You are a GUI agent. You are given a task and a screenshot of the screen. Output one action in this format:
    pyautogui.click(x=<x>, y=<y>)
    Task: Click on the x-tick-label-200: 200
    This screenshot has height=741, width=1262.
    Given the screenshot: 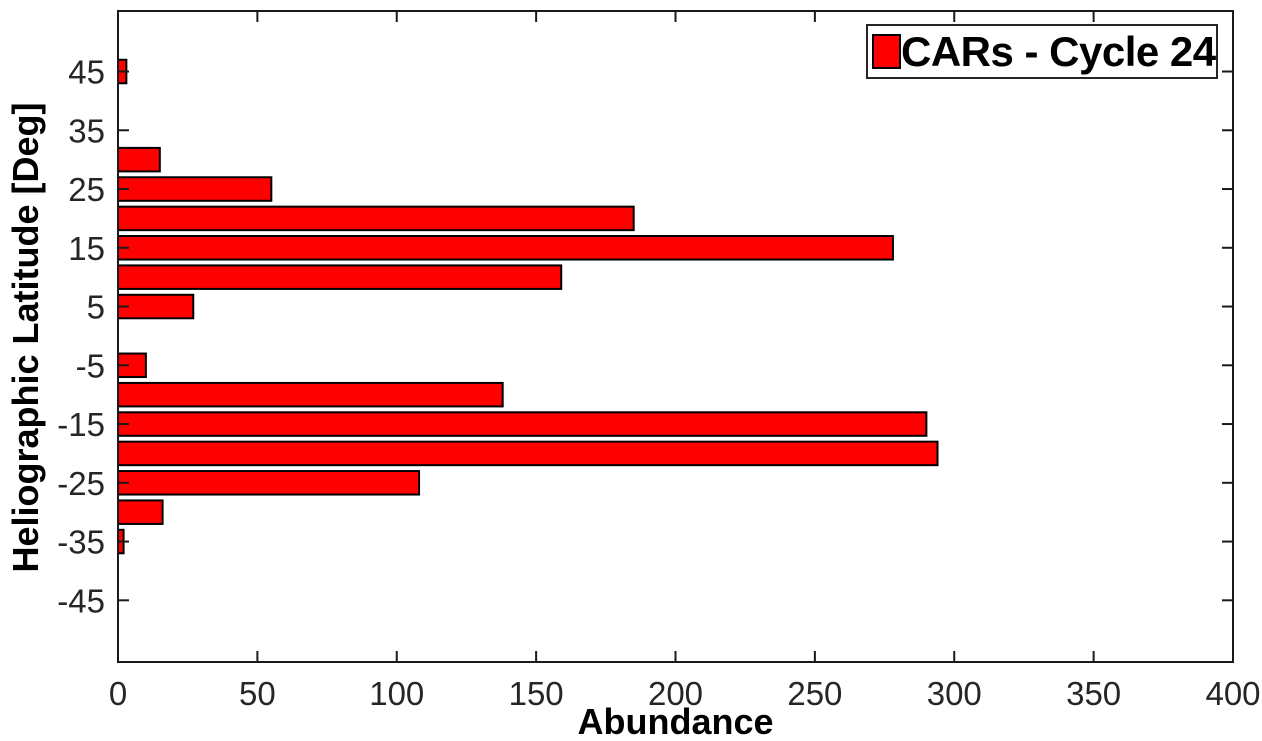 What is the action you would take?
    pyautogui.click(x=675, y=693)
    